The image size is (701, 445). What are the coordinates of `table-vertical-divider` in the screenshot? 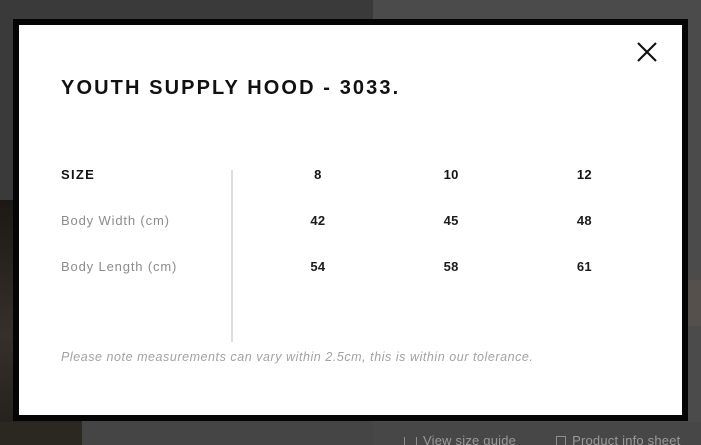 It's located at (232, 256).